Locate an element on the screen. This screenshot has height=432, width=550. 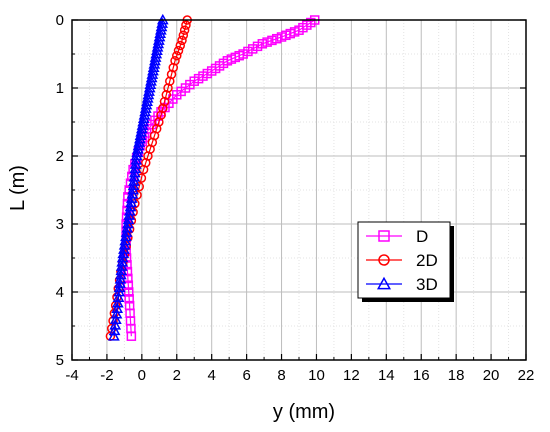
x-tick-label: 8 is located at coordinates (281, 375).